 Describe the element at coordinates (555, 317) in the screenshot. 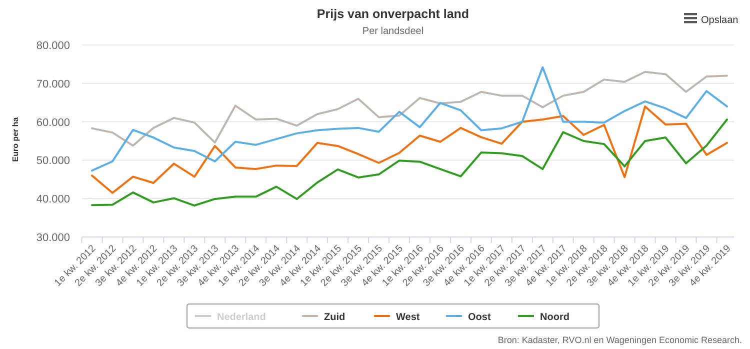

I see `legend-label: Noord` at that location.